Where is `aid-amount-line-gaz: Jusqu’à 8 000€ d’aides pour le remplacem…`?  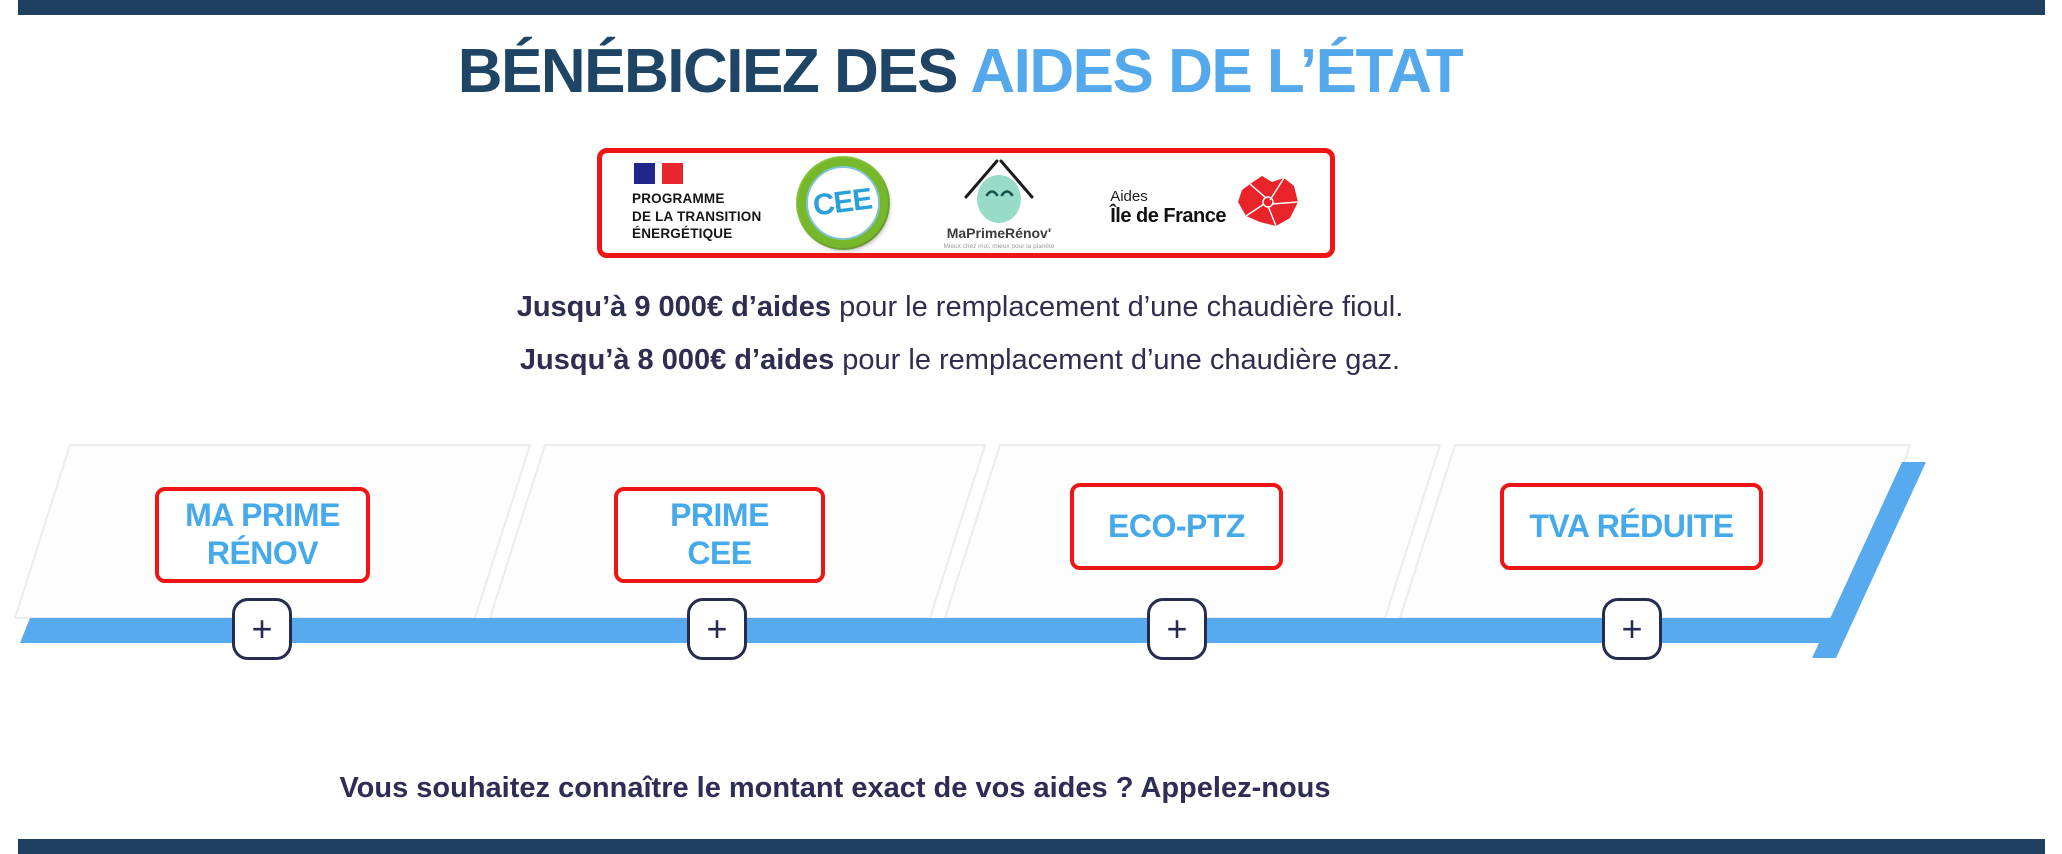
aid-amount-line-gaz: Jusqu’à 8 000€ d’aides pour le remplacem… is located at coordinates (960, 360).